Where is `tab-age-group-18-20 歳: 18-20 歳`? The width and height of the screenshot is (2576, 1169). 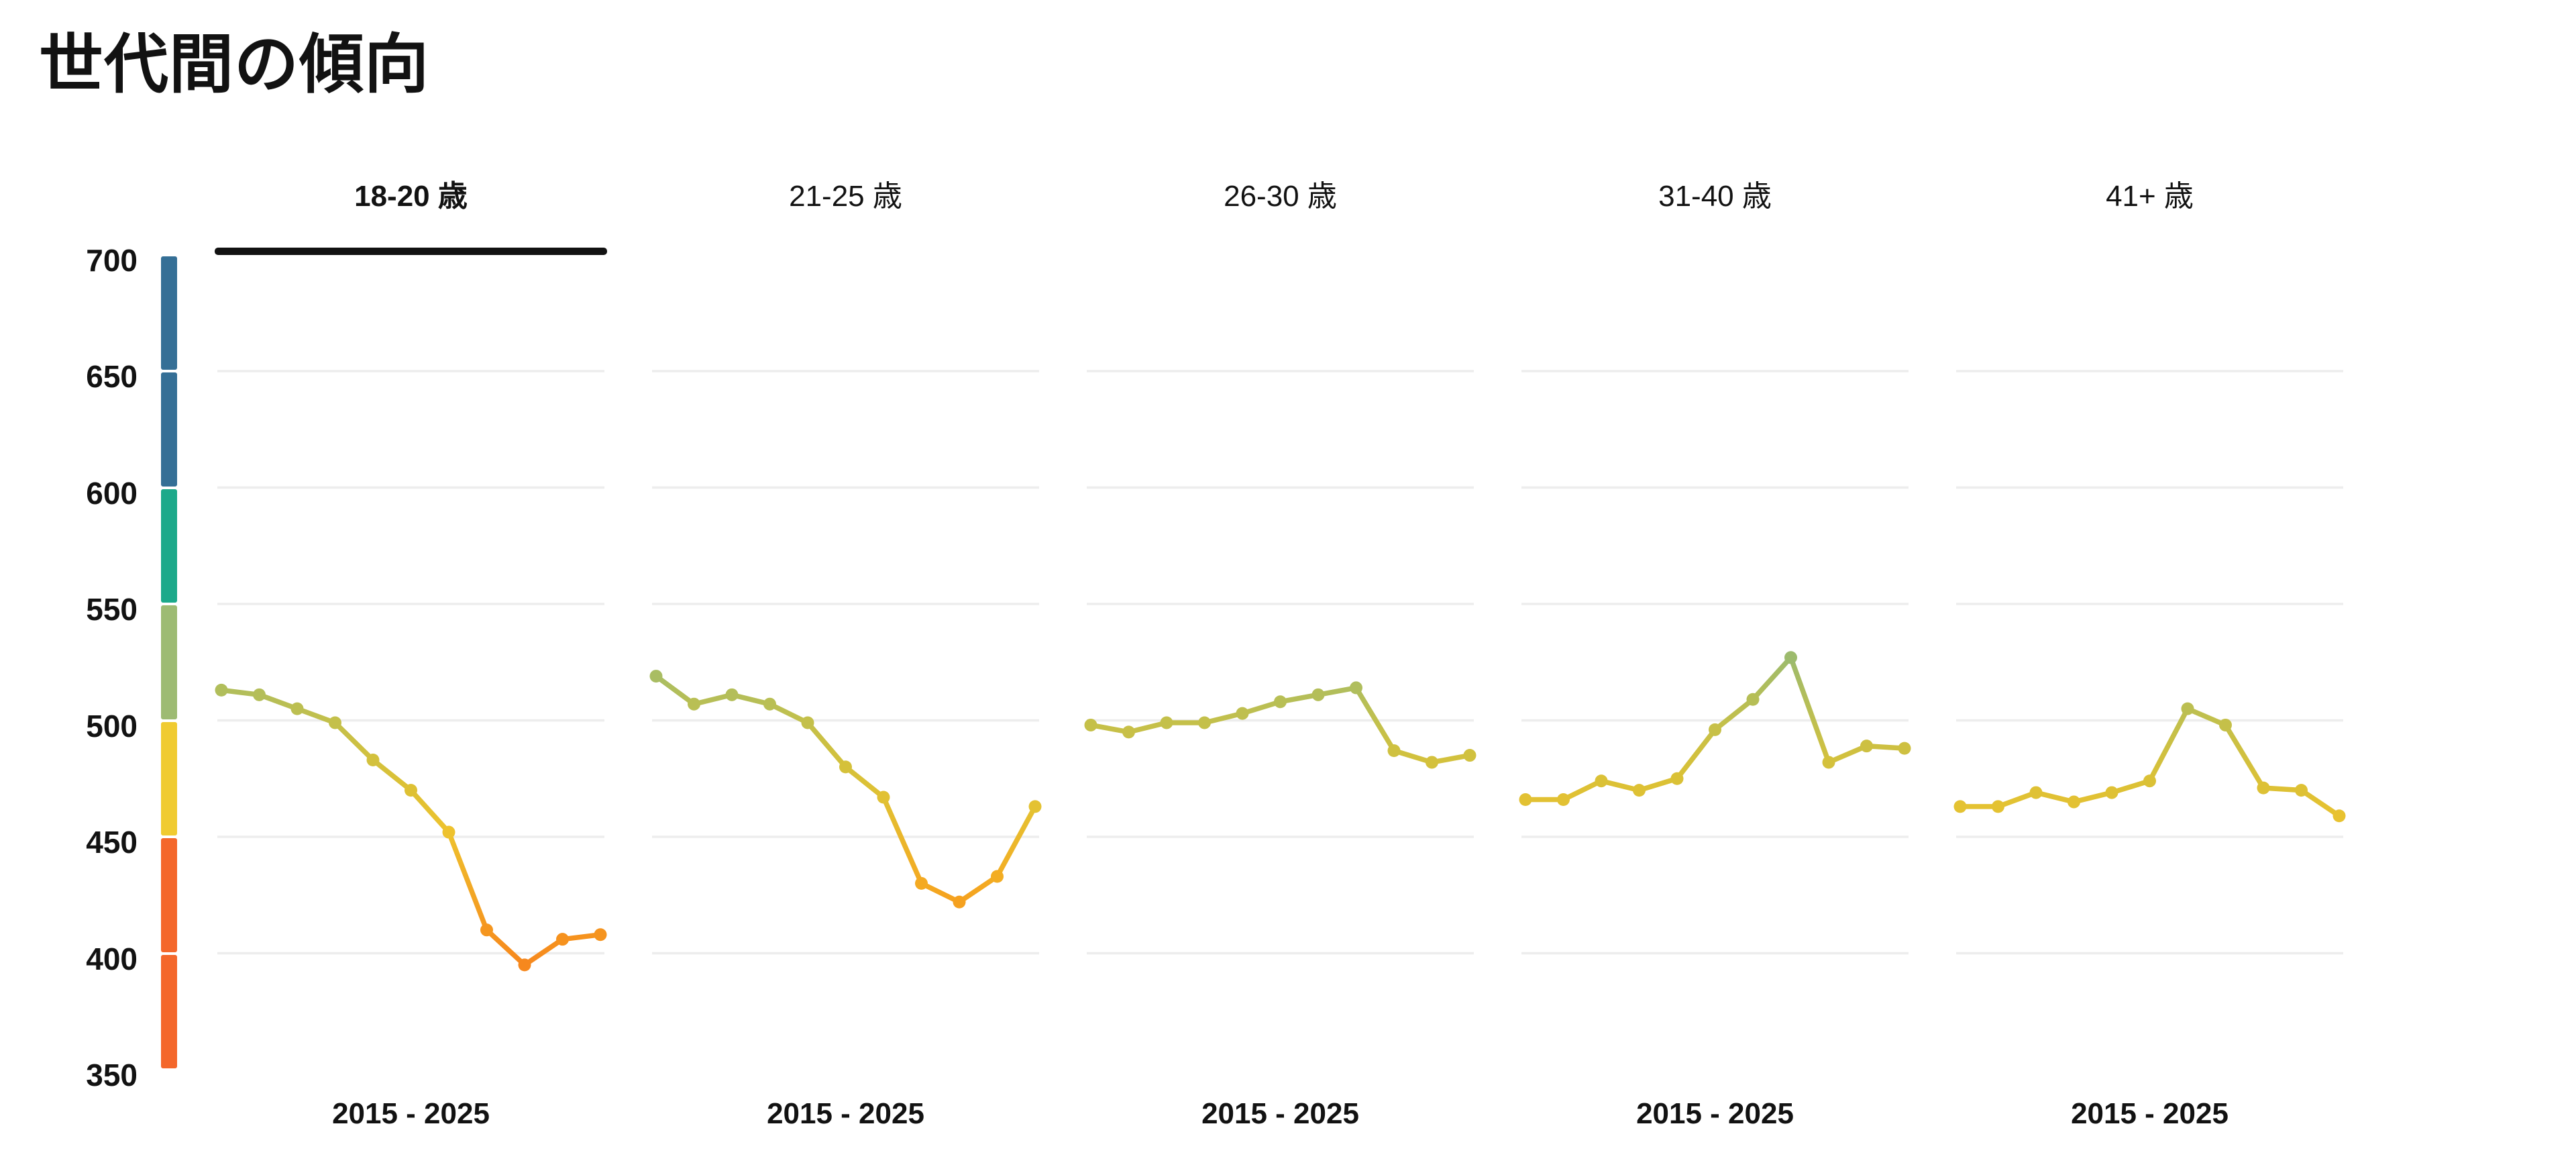
tab-age-group-18-20 歳: 18-20 歳 is located at coordinates (411, 197).